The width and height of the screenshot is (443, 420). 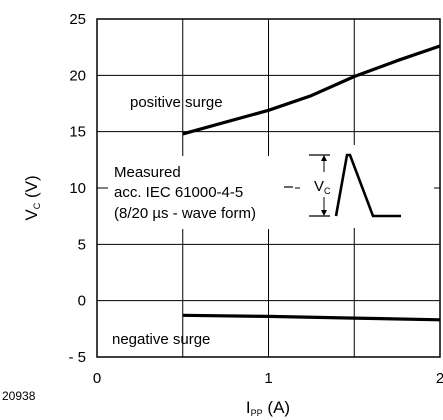 What do you see at coordinates (185, 213) in the screenshot?
I see `annotation-line-3: (8/20 µs - wave form)` at bounding box center [185, 213].